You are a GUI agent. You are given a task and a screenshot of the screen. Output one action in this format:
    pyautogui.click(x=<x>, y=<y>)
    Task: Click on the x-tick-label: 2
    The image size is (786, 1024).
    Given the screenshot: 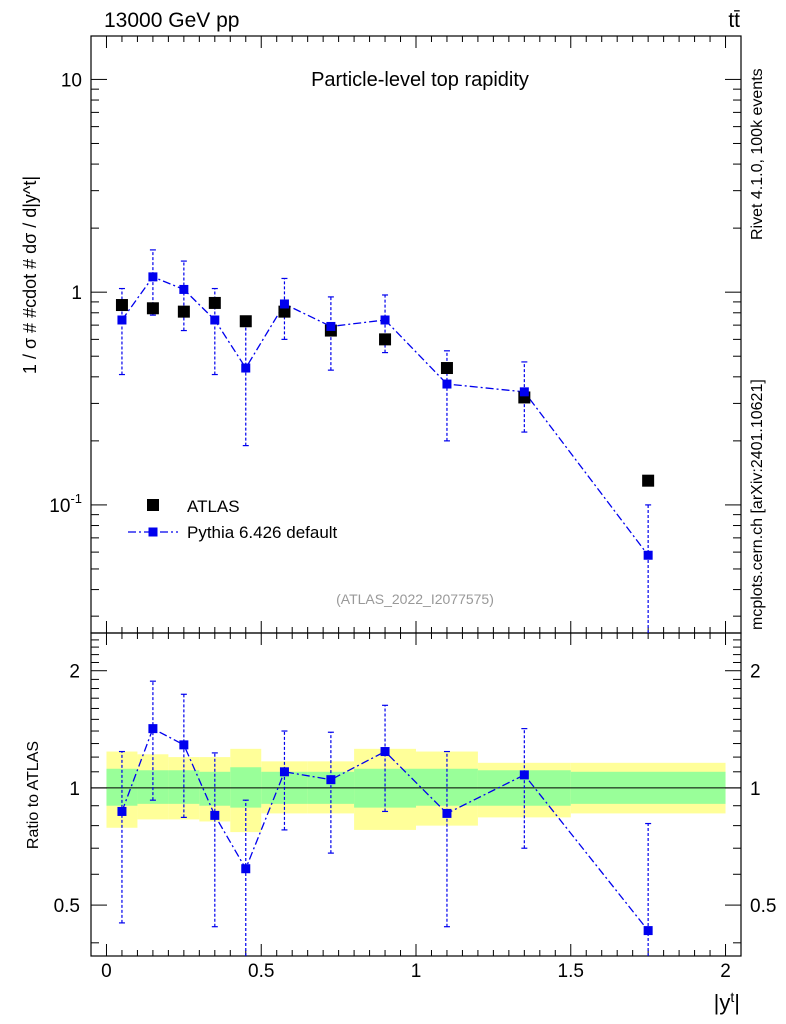 What is the action you would take?
    pyautogui.click(x=725, y=971)
    